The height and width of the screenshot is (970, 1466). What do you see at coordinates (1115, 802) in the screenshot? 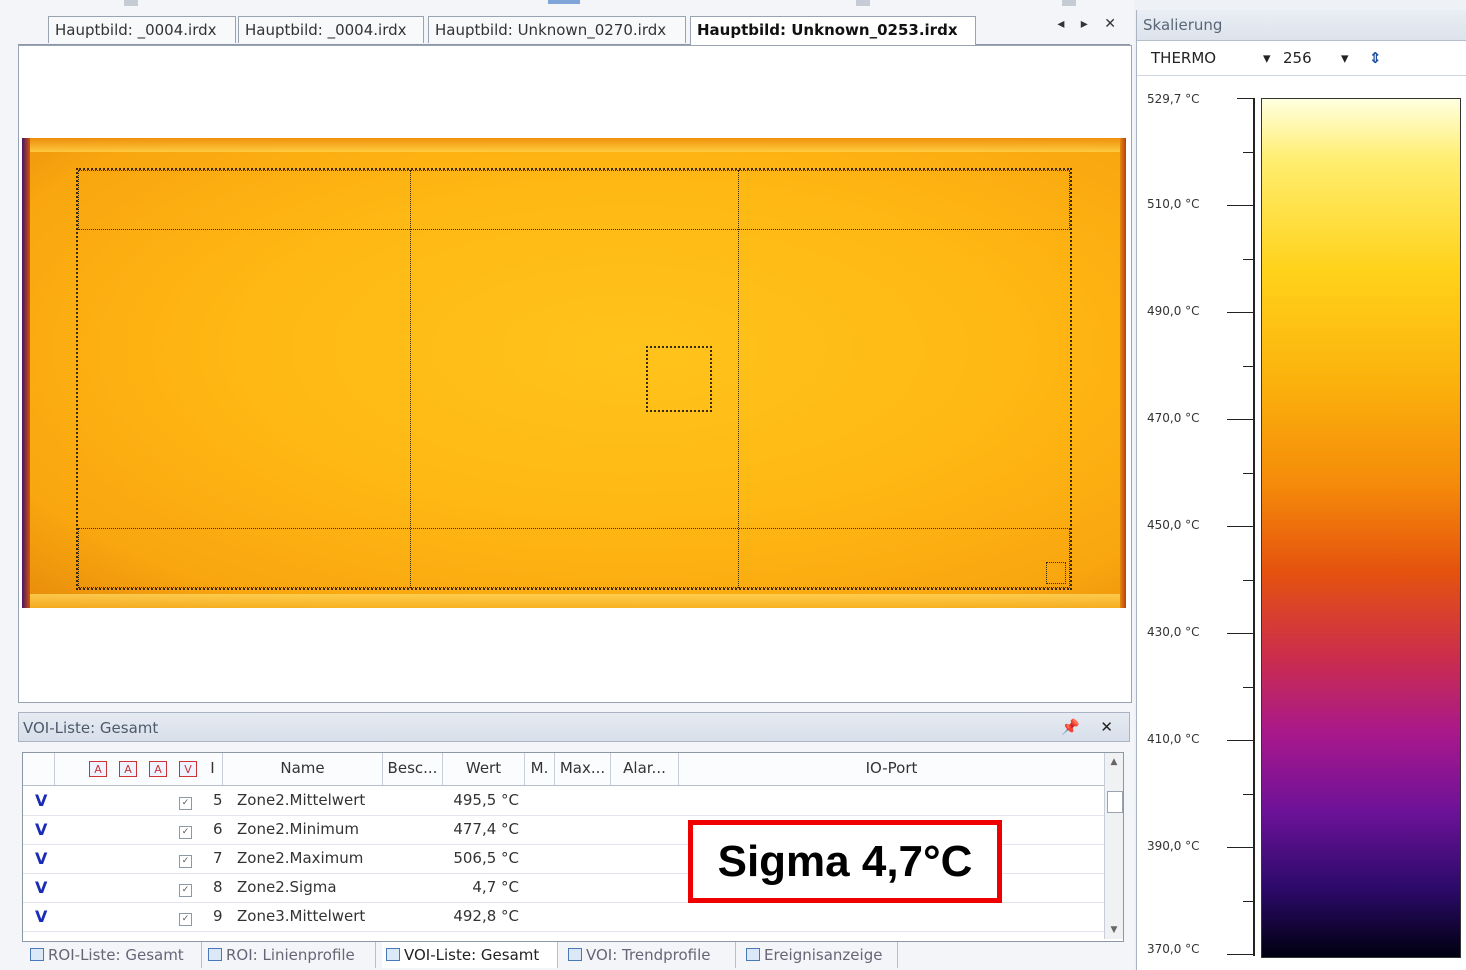
I see `scroll-thumb` at bounding box center [1115, 802].